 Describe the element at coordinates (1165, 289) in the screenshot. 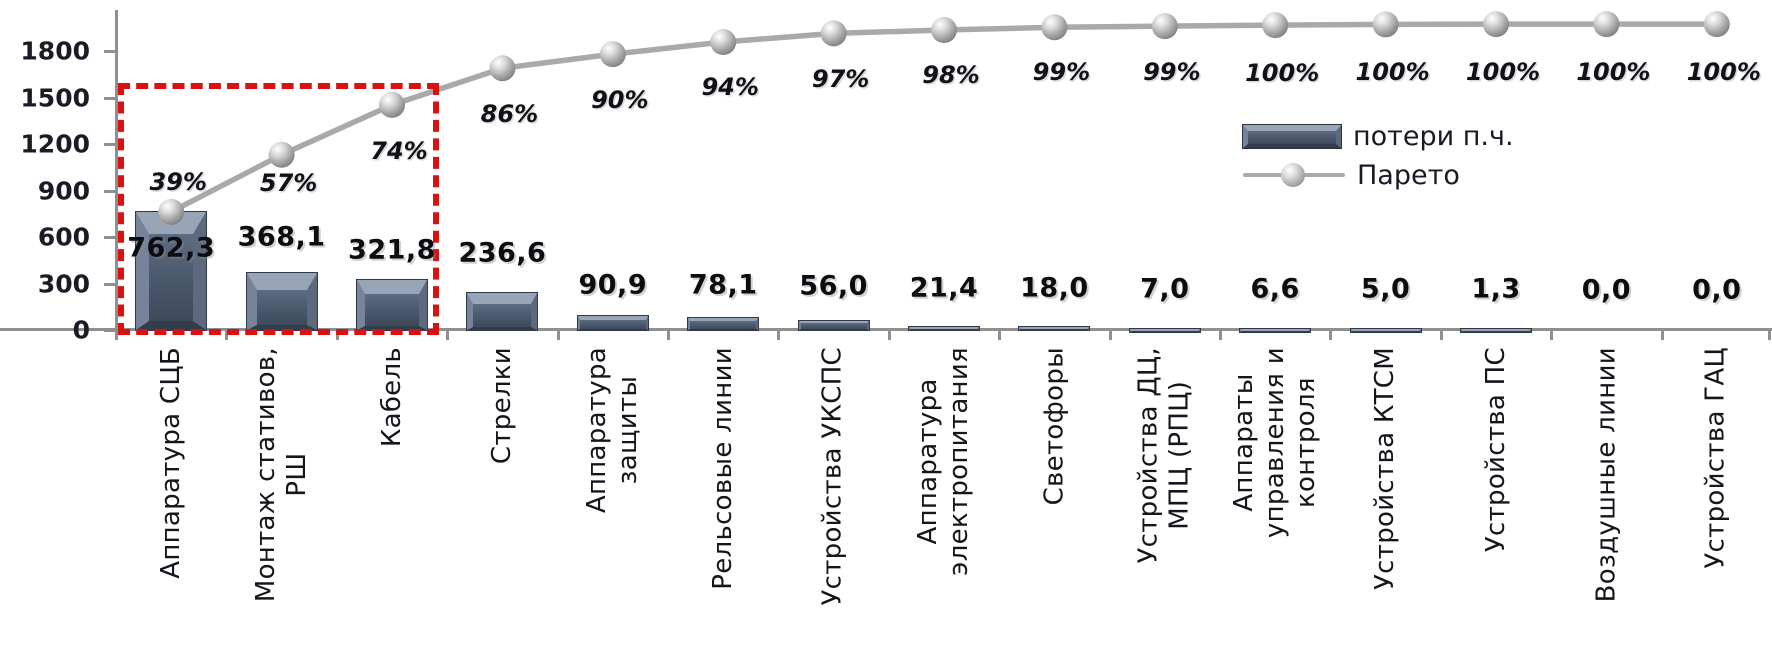

I see `bar-value-label: 7,0` at that location.